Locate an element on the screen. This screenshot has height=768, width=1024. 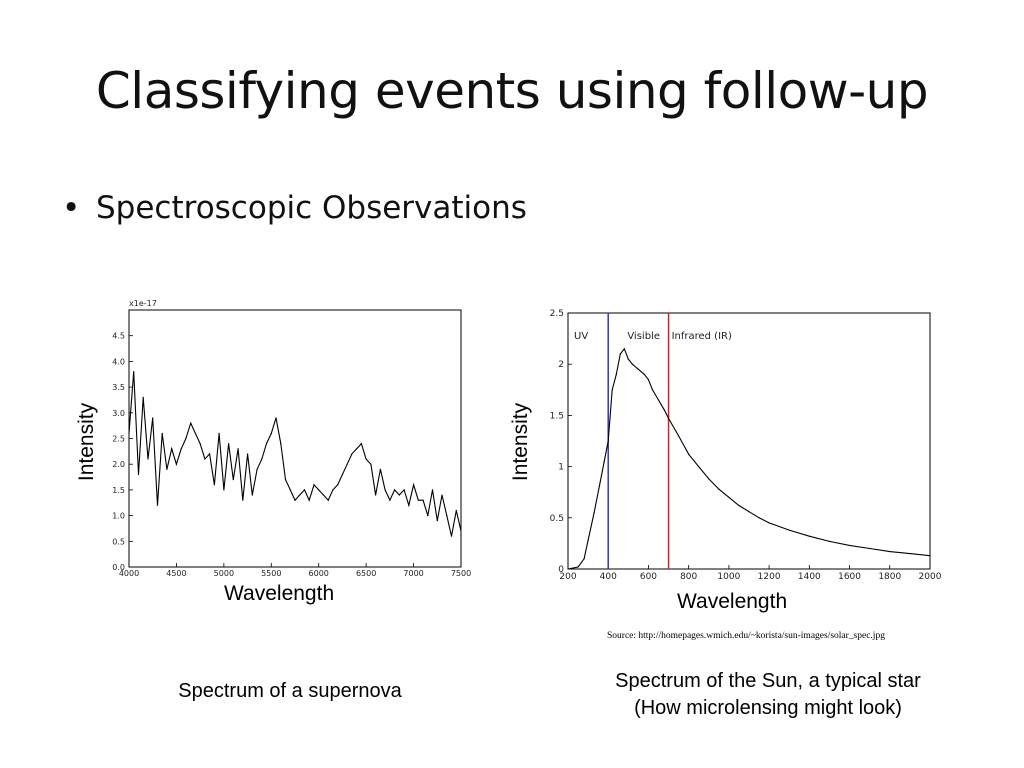
right-ylabel: Intensity is located at coordinates (521, 442).